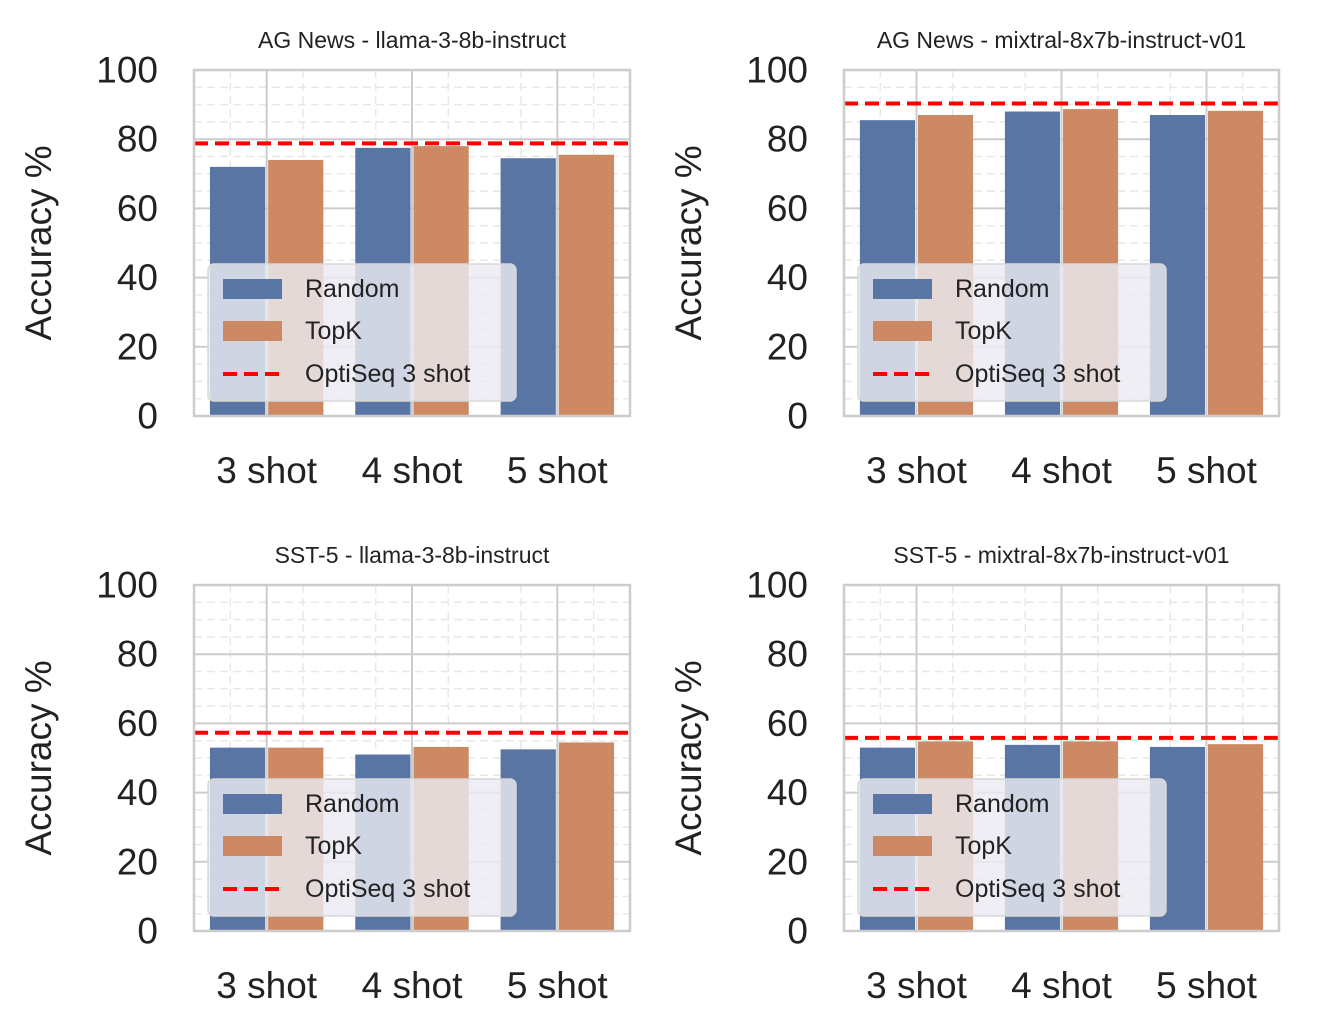 The image size is (1329, 1035). What do you see at coordinates (1061, 555) in the screenshot?
I see `chart-title: SST-5 - mixtral-8x7b-instruct-v01` at bounding box center [1061, 555].